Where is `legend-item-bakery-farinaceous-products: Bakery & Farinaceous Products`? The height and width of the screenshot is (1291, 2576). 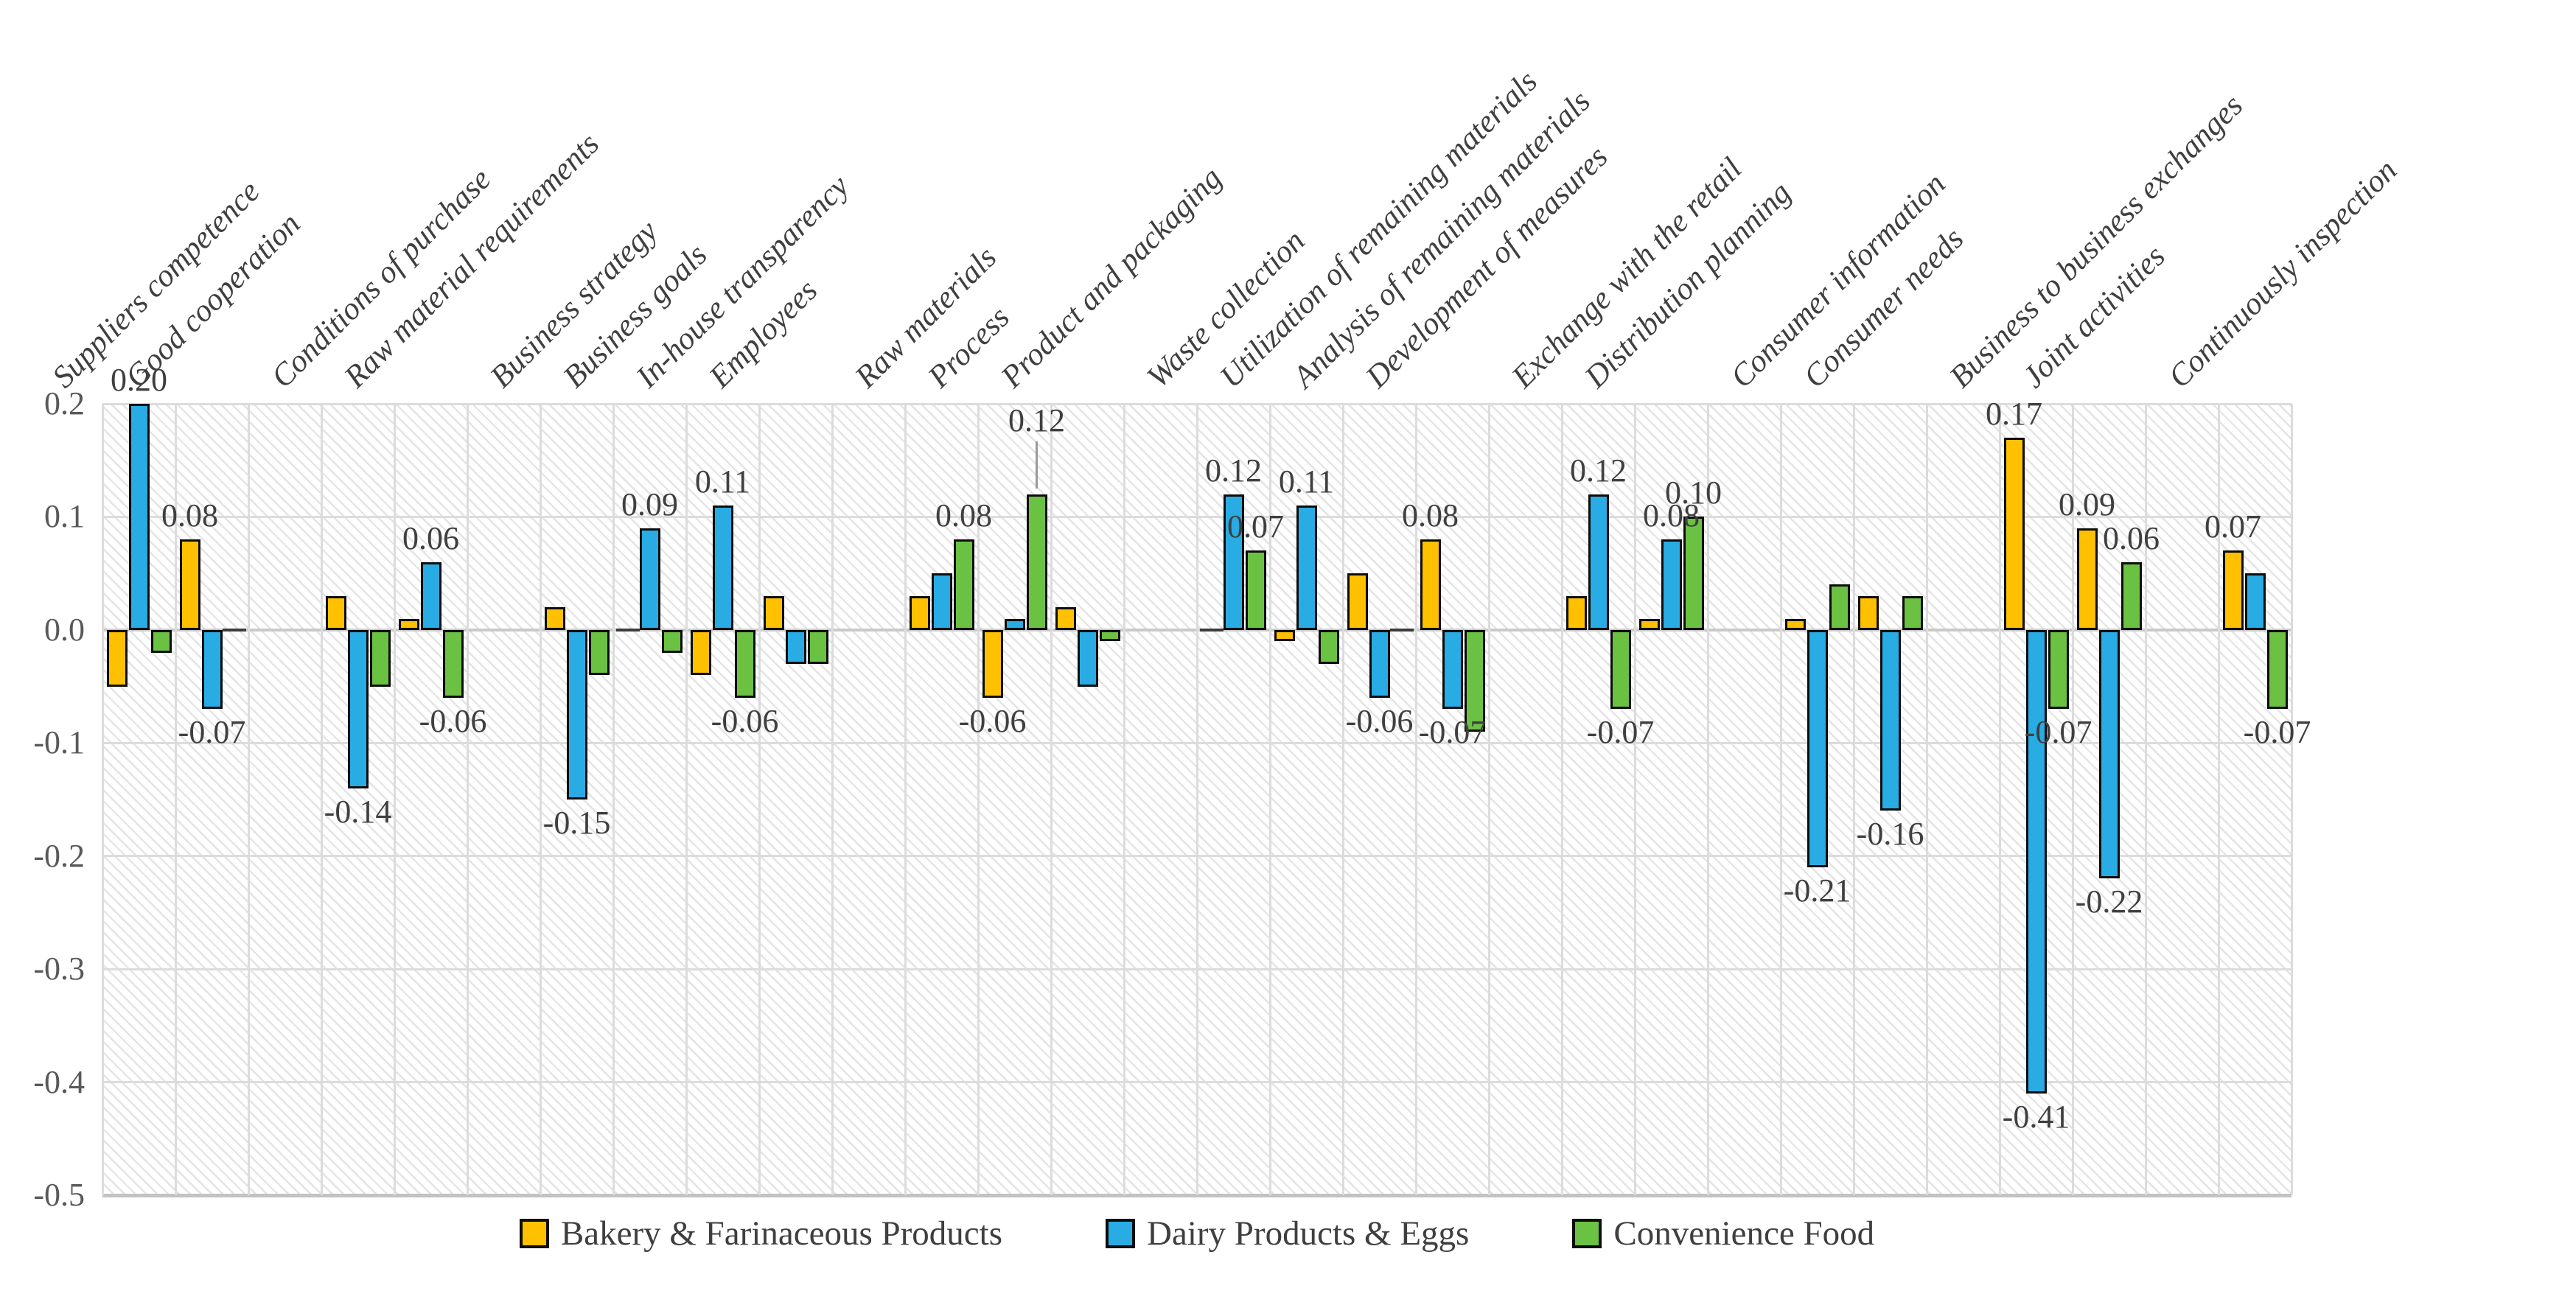 legend-item-bakery-farinaceous-products: Bakery & Farinaceous Products is located at coordinates (761, 1233).